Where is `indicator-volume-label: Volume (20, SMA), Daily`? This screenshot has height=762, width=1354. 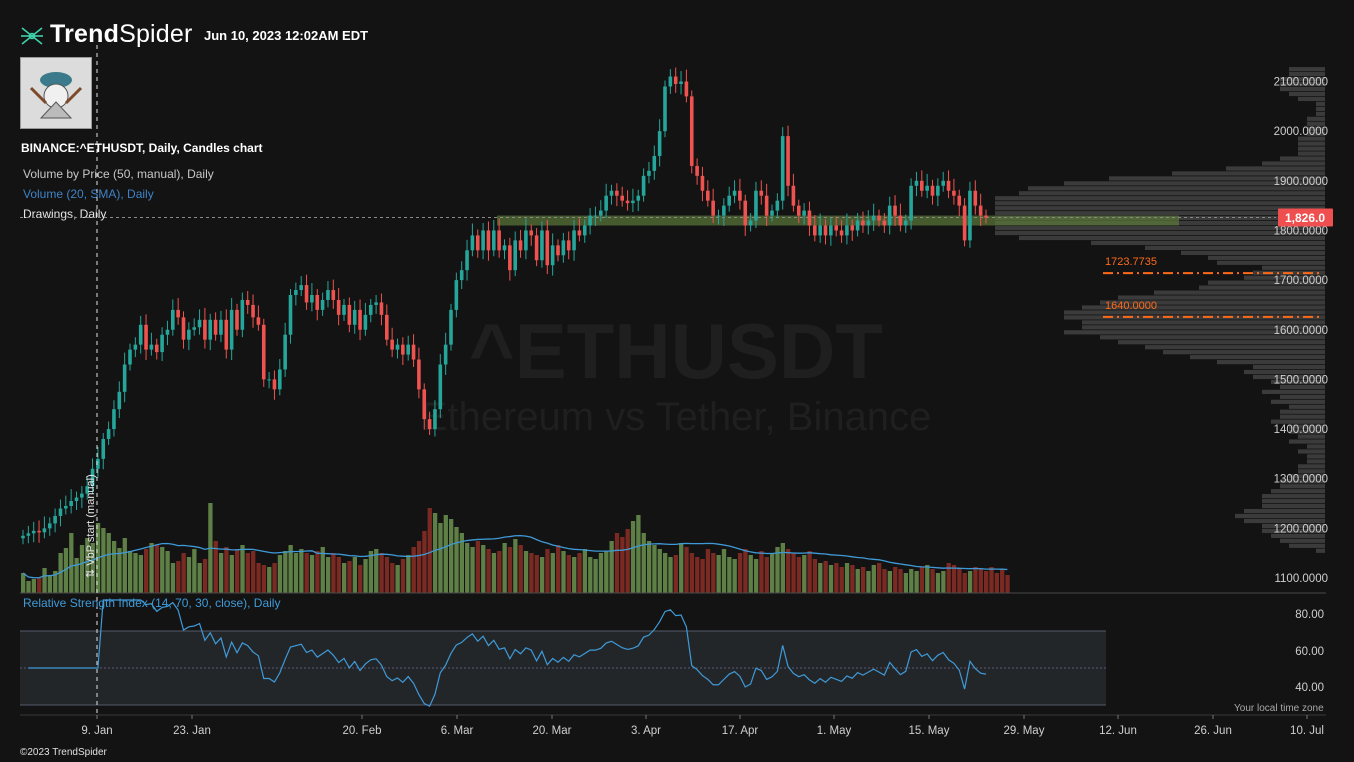 indicator-volume-label: Volume (20, SMA), Daily is located at coordinates (88, 194).